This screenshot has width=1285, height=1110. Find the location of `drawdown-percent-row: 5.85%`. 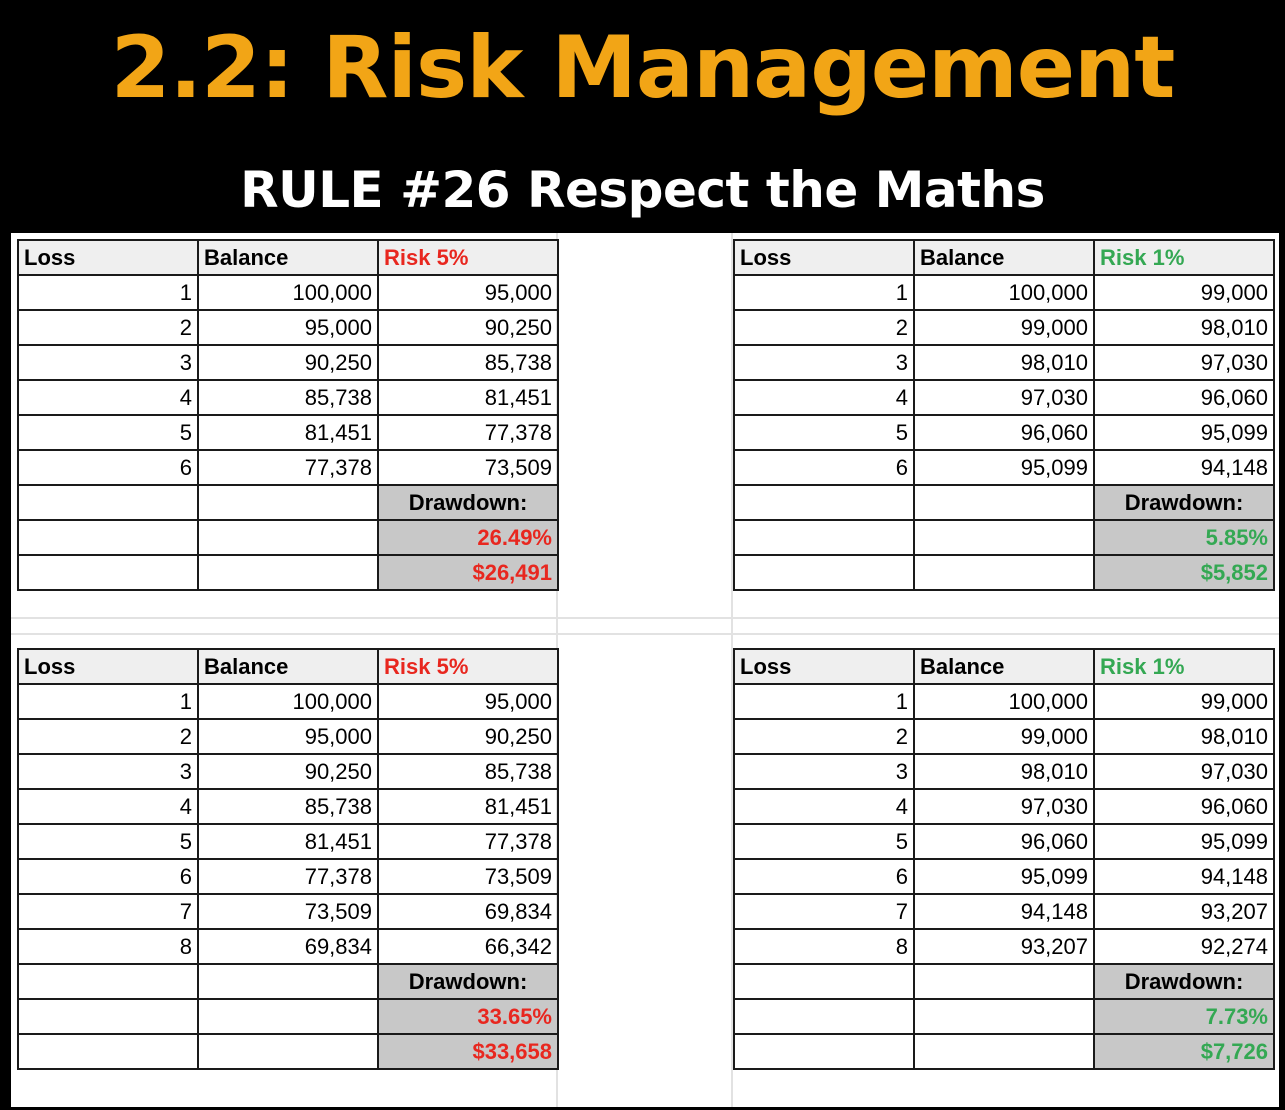

drawdown-percent-row: 5.85% is located at coordinates (1004, 537).